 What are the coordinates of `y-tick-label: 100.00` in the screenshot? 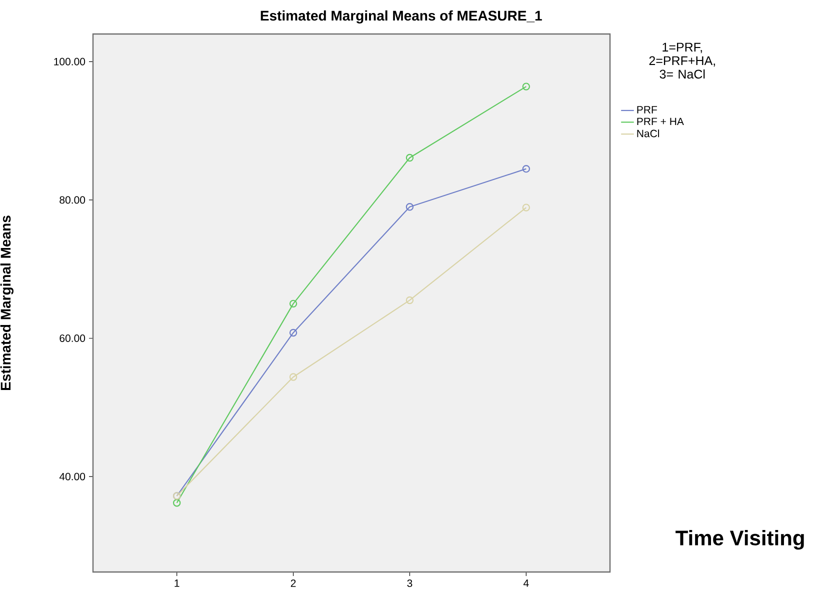 It's located at (70, 62).